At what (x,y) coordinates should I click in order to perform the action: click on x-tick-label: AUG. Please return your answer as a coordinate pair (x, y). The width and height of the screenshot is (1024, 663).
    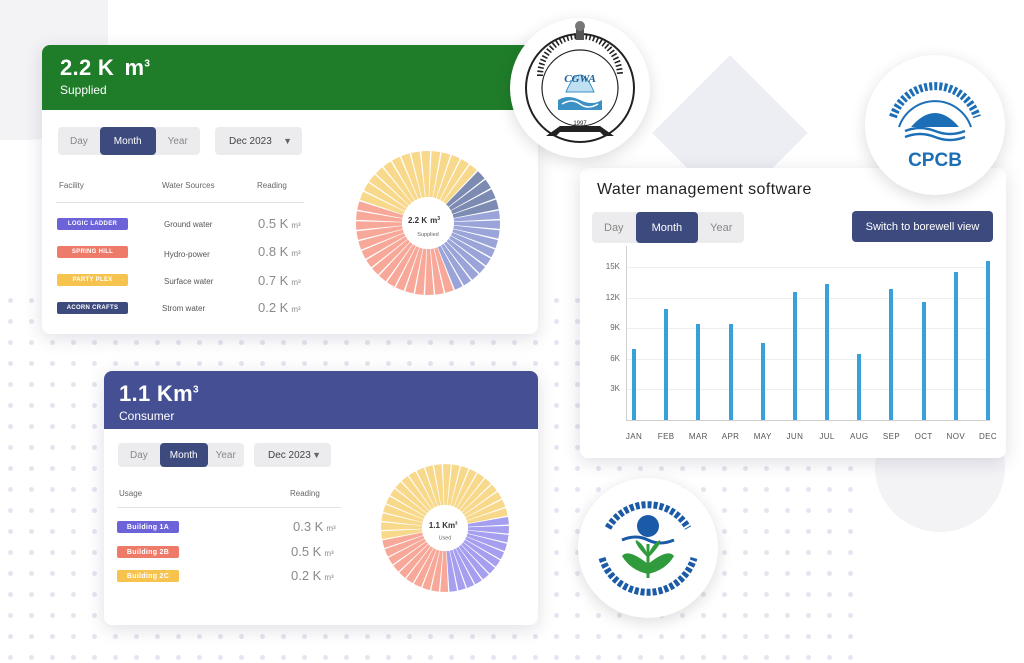
    Looking at the image, I should click on (859, 436).